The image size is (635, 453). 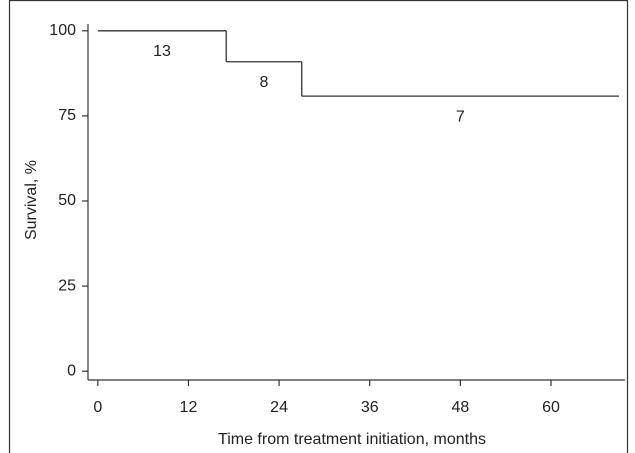 What do you see at coordinates (264, 82) in the screenshot?
I see `at-risk-label: 8` at bounding box center [264, 82].